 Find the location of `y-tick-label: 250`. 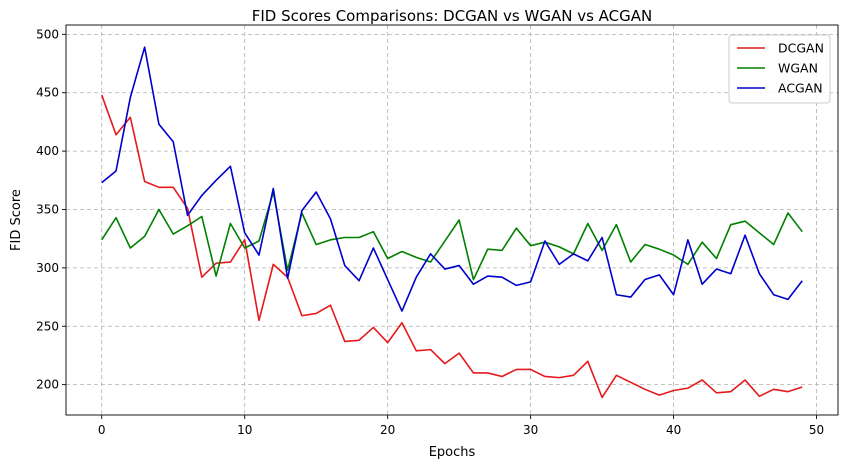

y-tick-label: 250 is located at coordinates (47, 326).